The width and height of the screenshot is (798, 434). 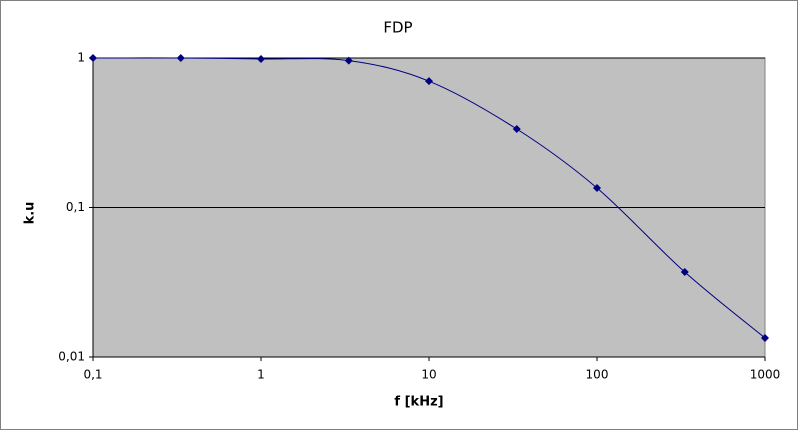 I want to click on x-axis-label: f [kHz], so click(x=418, y=402).